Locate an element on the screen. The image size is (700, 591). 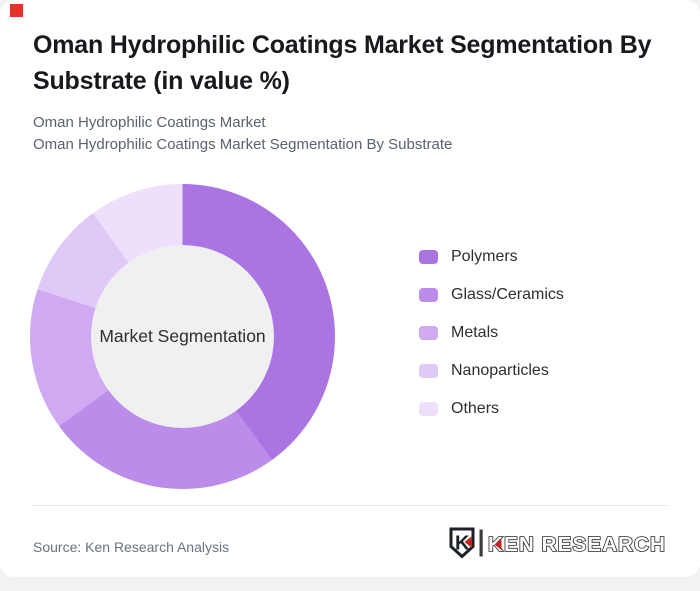
legend-item-polymers: Polymers is located at coordinates (491, 256).